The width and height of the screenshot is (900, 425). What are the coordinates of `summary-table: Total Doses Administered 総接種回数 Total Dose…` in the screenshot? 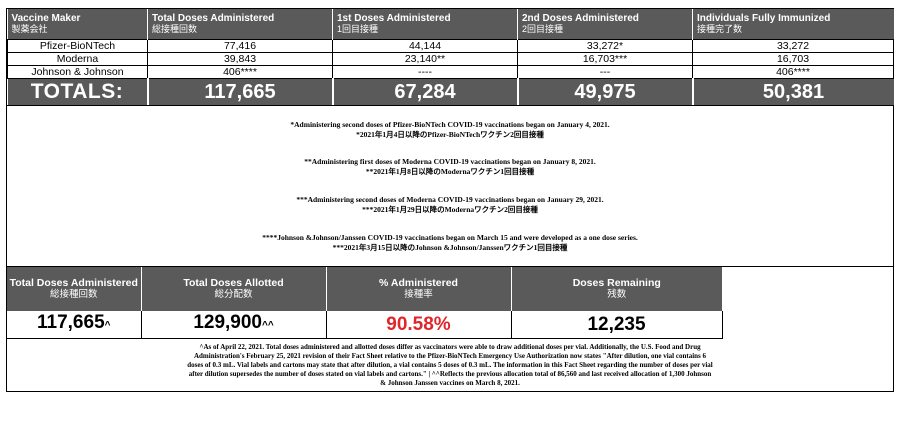 It's located at (365, 303).